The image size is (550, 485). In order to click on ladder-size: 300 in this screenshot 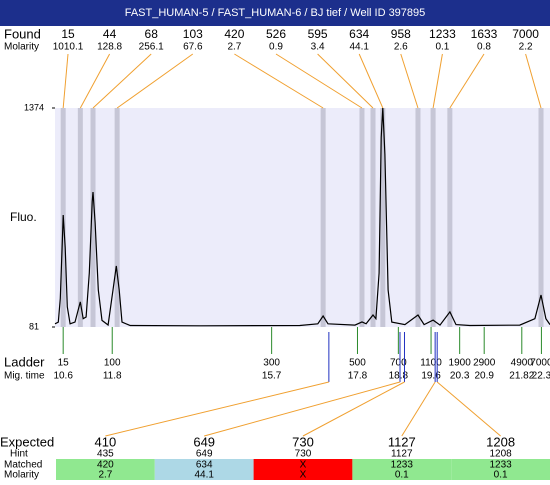, I will do `click(271, 363)`.